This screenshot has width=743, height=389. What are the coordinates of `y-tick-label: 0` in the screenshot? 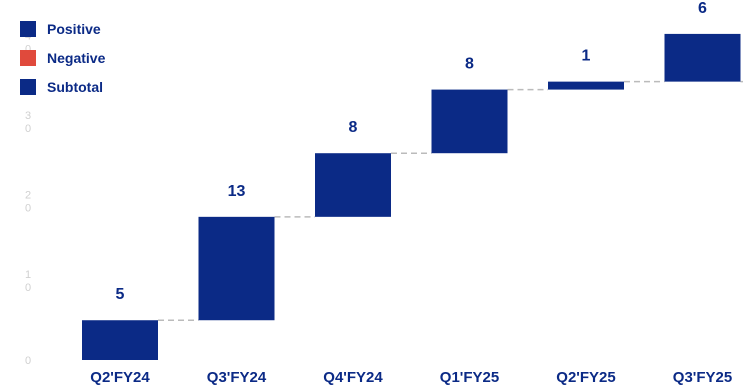 It's located at (28, 361).